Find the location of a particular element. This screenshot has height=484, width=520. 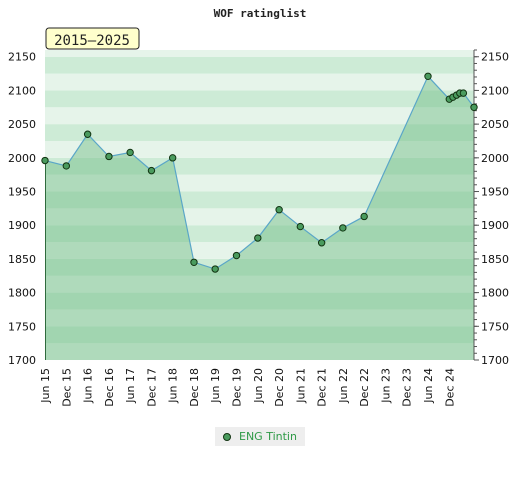

y-tick-label-left: 1800 is located at coordinates (22, 293).